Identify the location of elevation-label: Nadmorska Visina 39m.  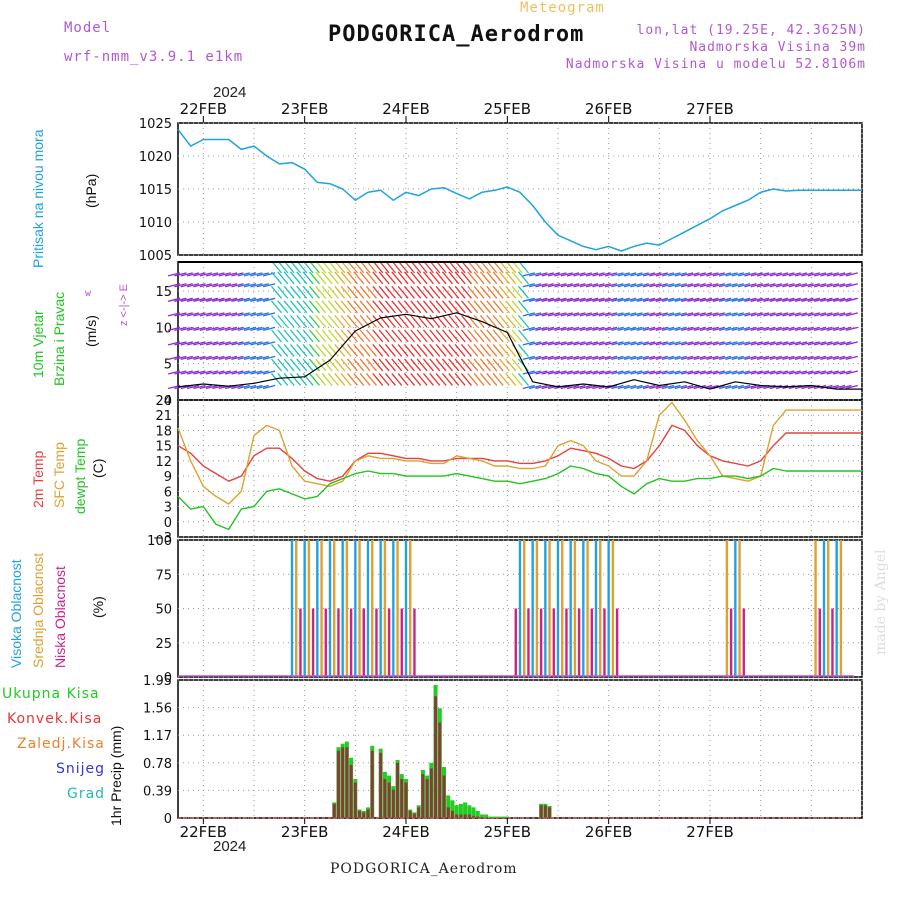
(777, 47).